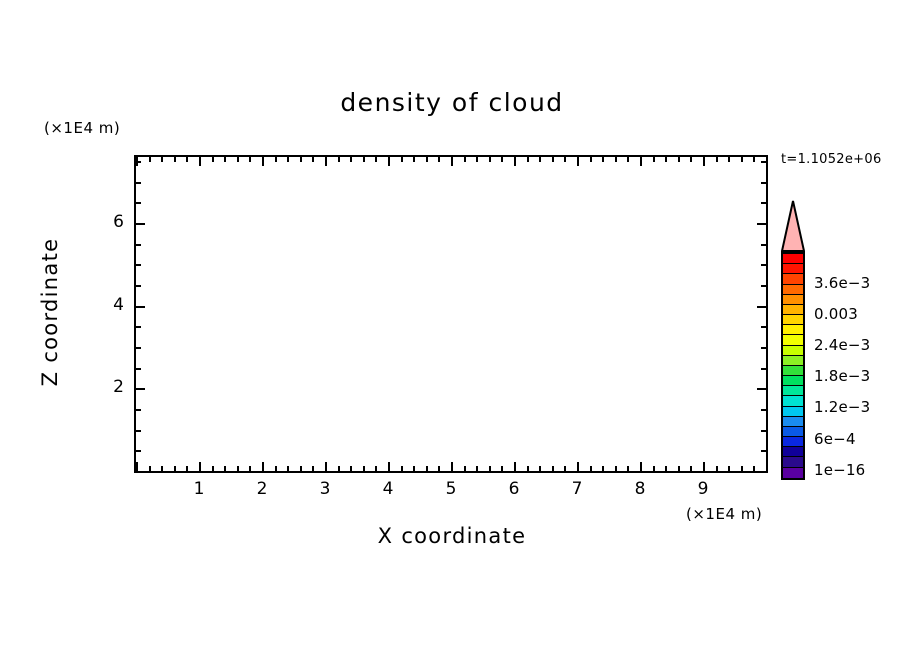 This screenshot has height=654, width=904. I want to click on x-tick-label: 9, so click(703, 489).